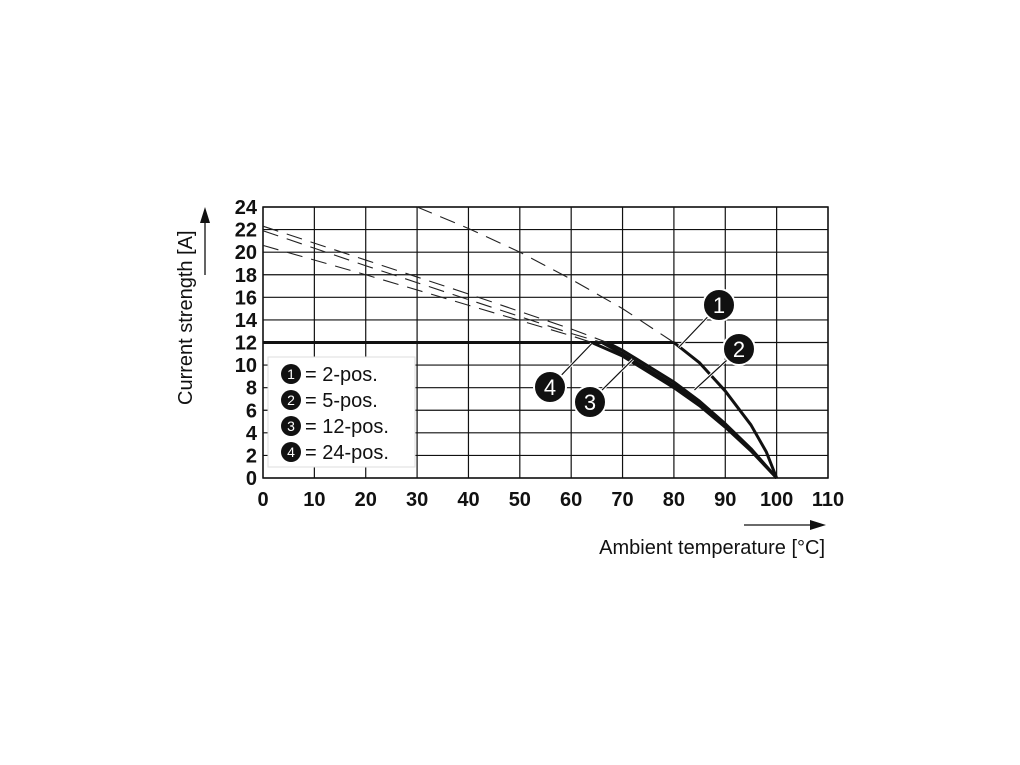 The height and width of the screenshot is (765, 1020). Describe the element at coordinates (246, 366) in the screenshot. I see `y-tick-label: 10` at that location.